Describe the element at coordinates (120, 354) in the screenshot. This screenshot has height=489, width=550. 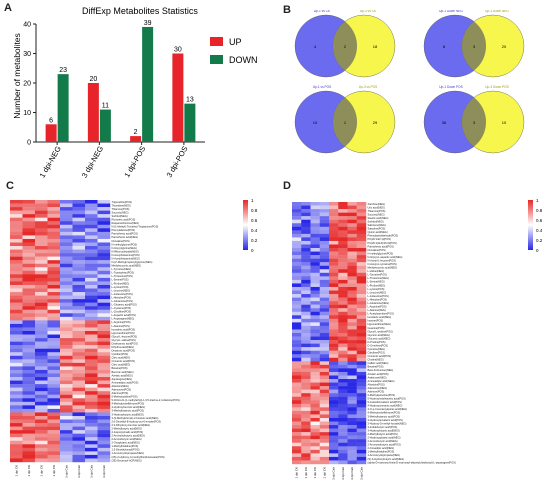
I see `heatmap-row-label: Cytidine(POS)` at that location.